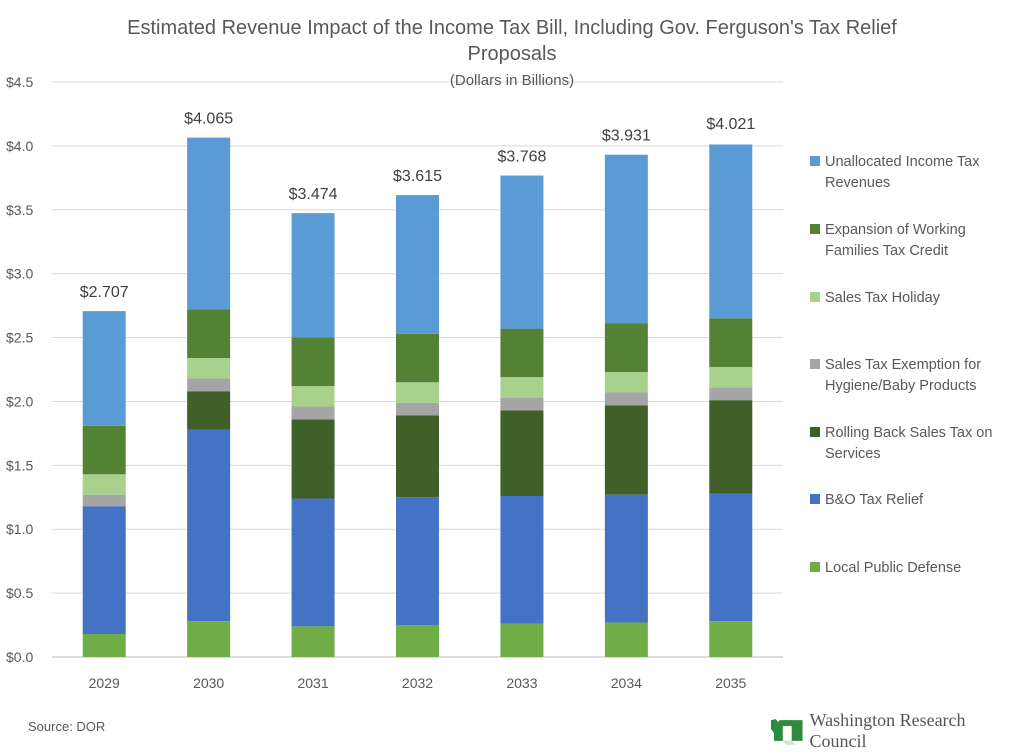 The image size is (1024, 752). I want to click on y-tick-label: $1.5, so click(19, 465).